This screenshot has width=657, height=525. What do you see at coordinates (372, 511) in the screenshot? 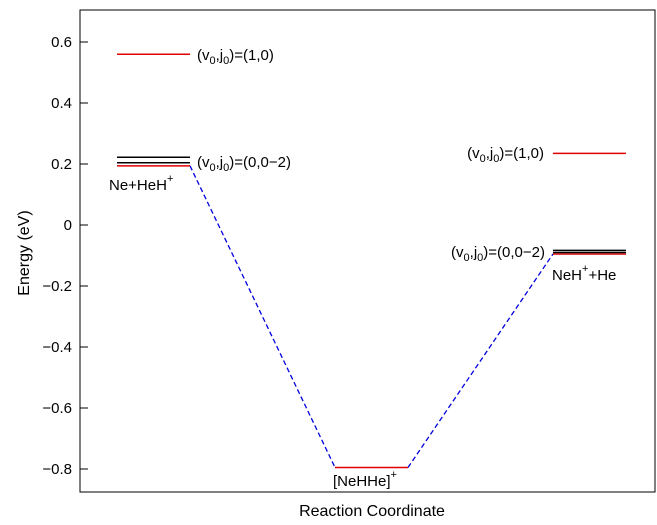
I see `x-axis-title: Reaction Coordinate` at bounding box center [372, 511].